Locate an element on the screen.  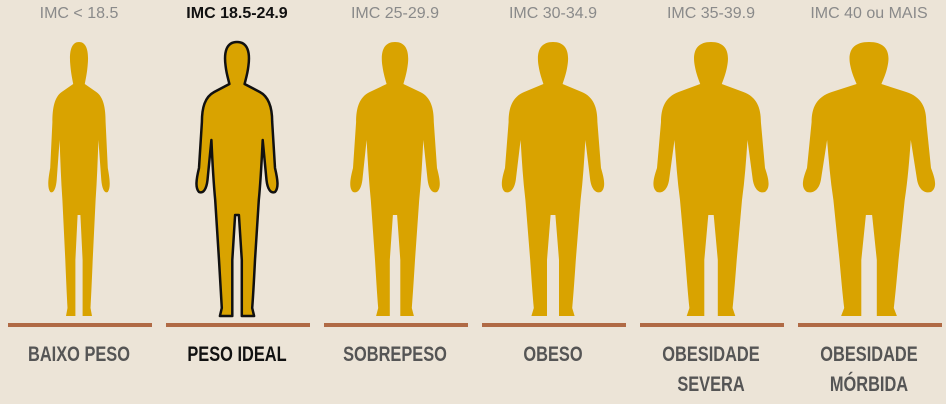
category-label: OBESO is located at coordinates (552, 355).